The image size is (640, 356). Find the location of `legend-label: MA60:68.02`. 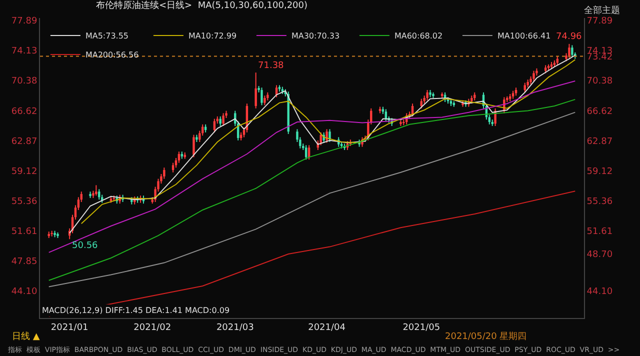

legend-label: MA60:68.02 is located at coordinates (418, 36).